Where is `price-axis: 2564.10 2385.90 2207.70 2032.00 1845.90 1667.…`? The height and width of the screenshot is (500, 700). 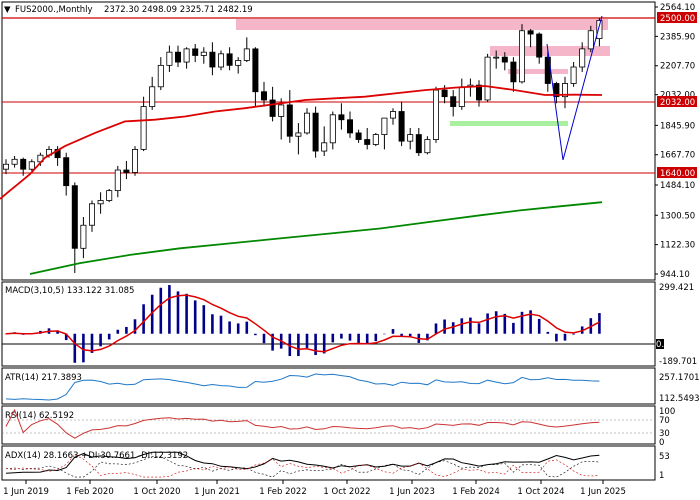
price-axis: 2564.10 2385.90 2207.70 2032.00 1845.90 1667.… is located at coordinates (675, 141).